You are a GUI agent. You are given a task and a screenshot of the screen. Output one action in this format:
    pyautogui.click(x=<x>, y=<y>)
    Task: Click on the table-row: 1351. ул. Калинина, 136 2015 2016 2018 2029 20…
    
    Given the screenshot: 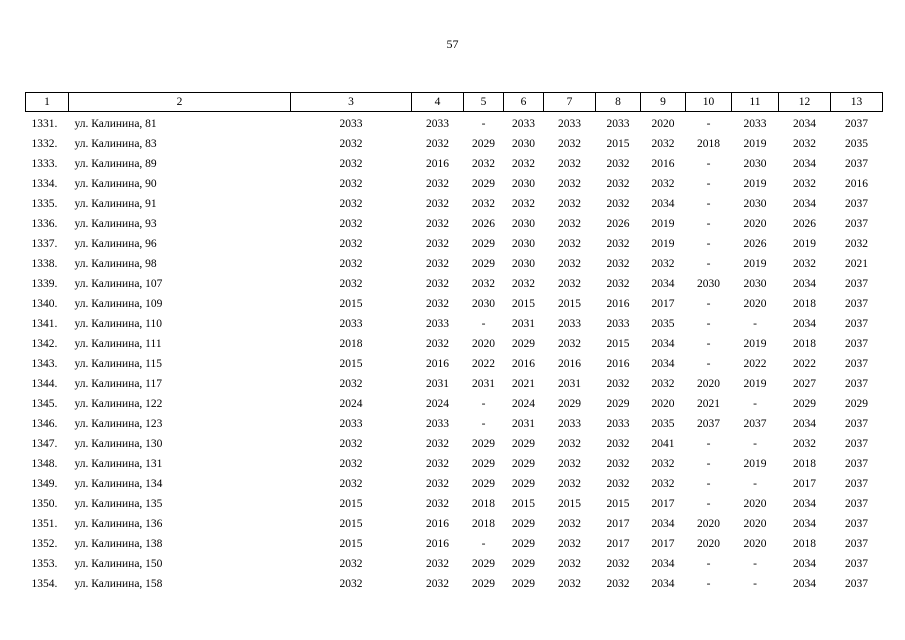 What is the action you would take?
    pyautogui.click(x=454, y=524)
    